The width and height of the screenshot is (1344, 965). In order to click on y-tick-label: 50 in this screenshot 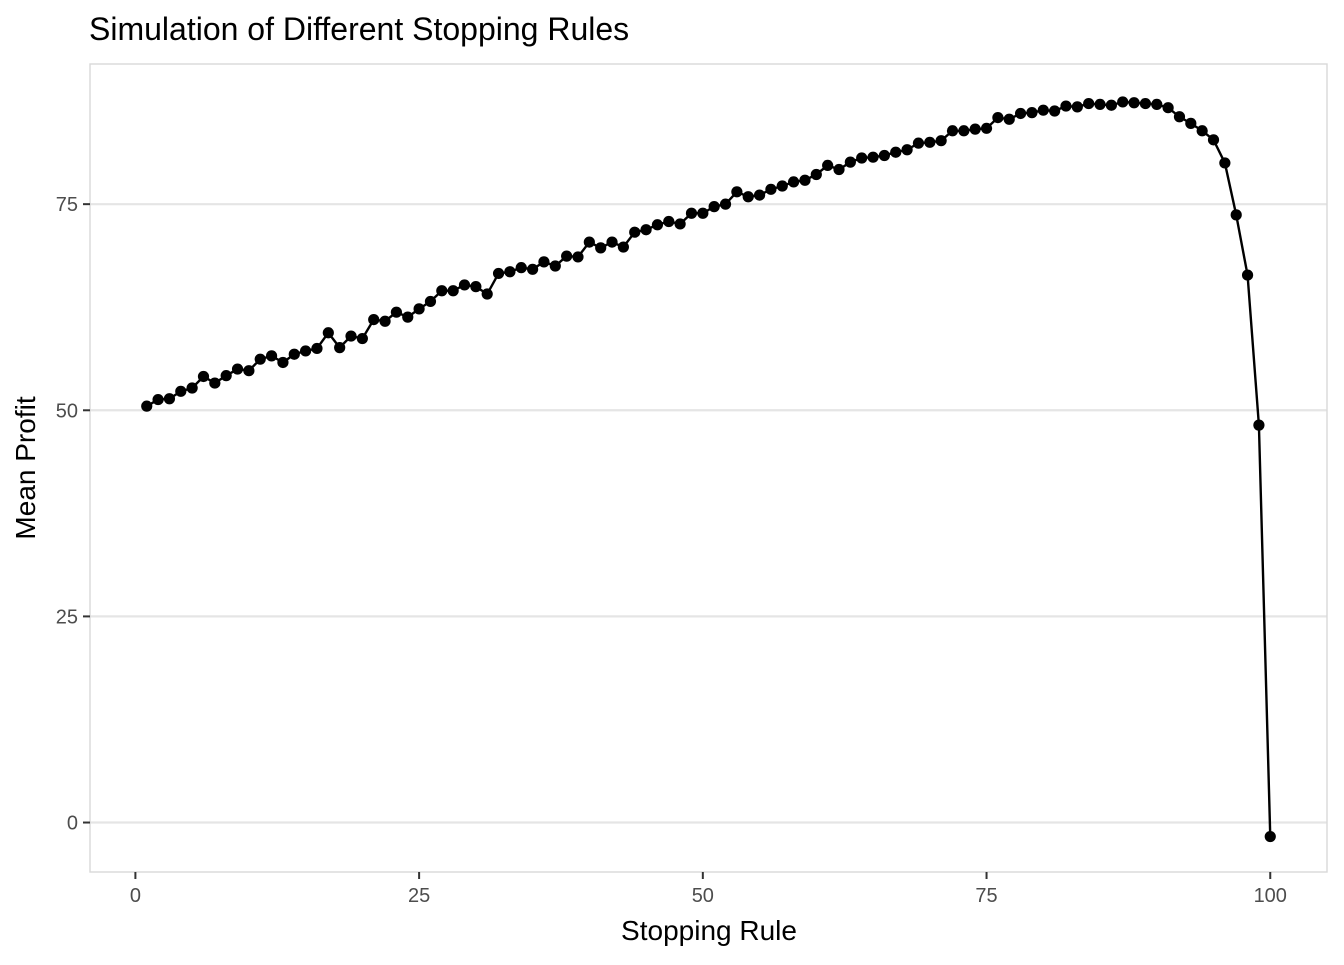, I will do `click(67, 411)`.